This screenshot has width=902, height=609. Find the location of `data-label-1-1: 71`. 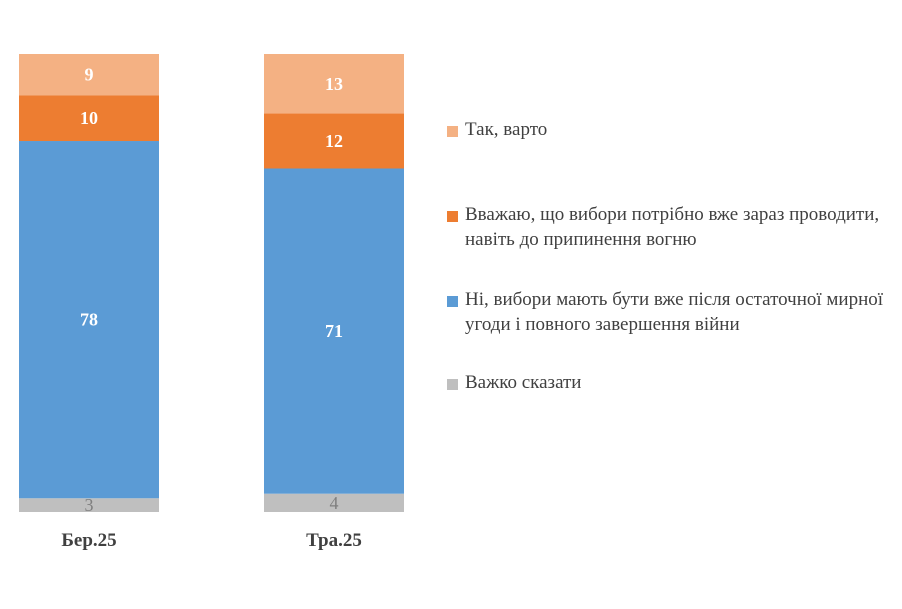

data-label-1-1: 71 is located at coordinates (334, 331).